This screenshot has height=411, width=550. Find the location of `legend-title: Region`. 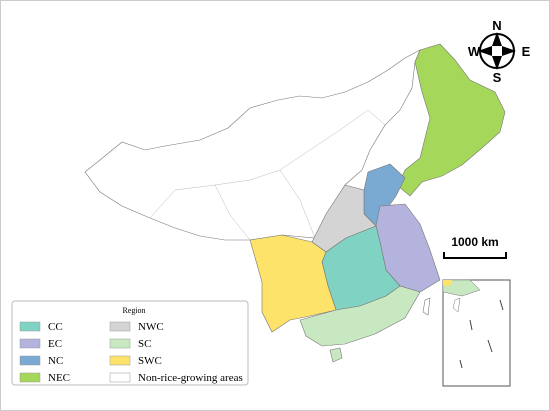

legend-title: Region is located at coordinates (133, 310).